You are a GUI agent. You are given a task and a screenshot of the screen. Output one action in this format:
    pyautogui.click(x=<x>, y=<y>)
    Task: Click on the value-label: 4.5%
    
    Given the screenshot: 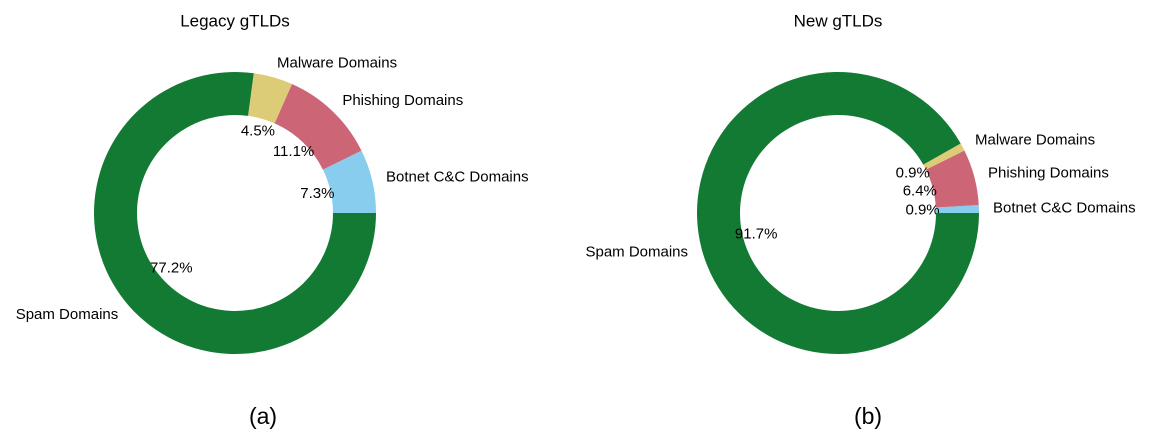 What is the action you would take?
    pyautogui.click(x=258, y=131)
    